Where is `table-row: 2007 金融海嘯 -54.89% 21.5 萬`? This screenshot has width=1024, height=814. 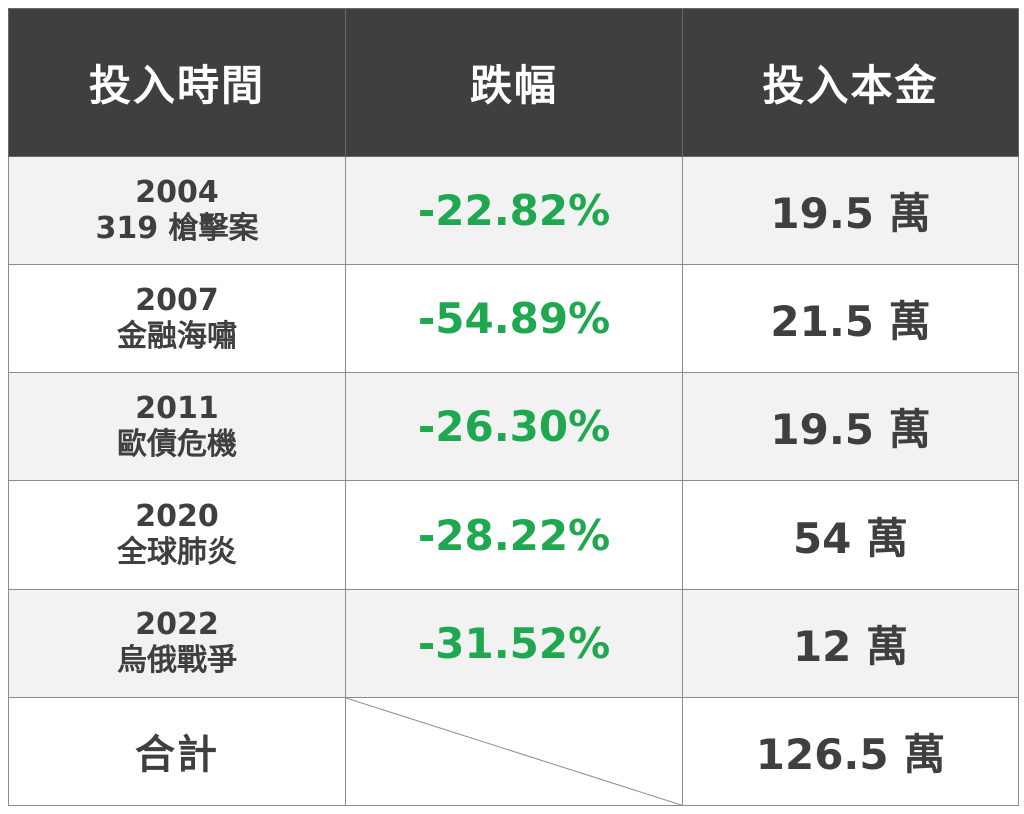
table-row: 2007 金融海嘯 -54.89% 21.5 萬 is located at coordinates (513, 319).